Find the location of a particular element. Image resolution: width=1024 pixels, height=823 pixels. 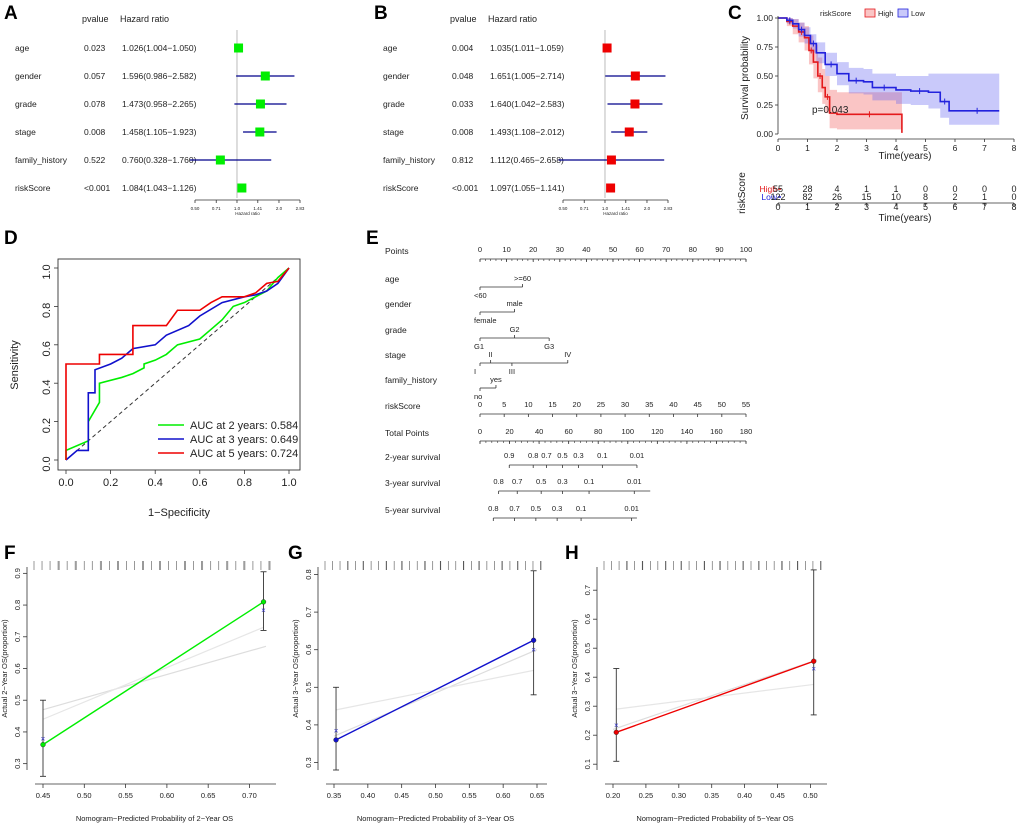

calibration-y-tick-label: 0.6 is located at coordinates (17, 668).